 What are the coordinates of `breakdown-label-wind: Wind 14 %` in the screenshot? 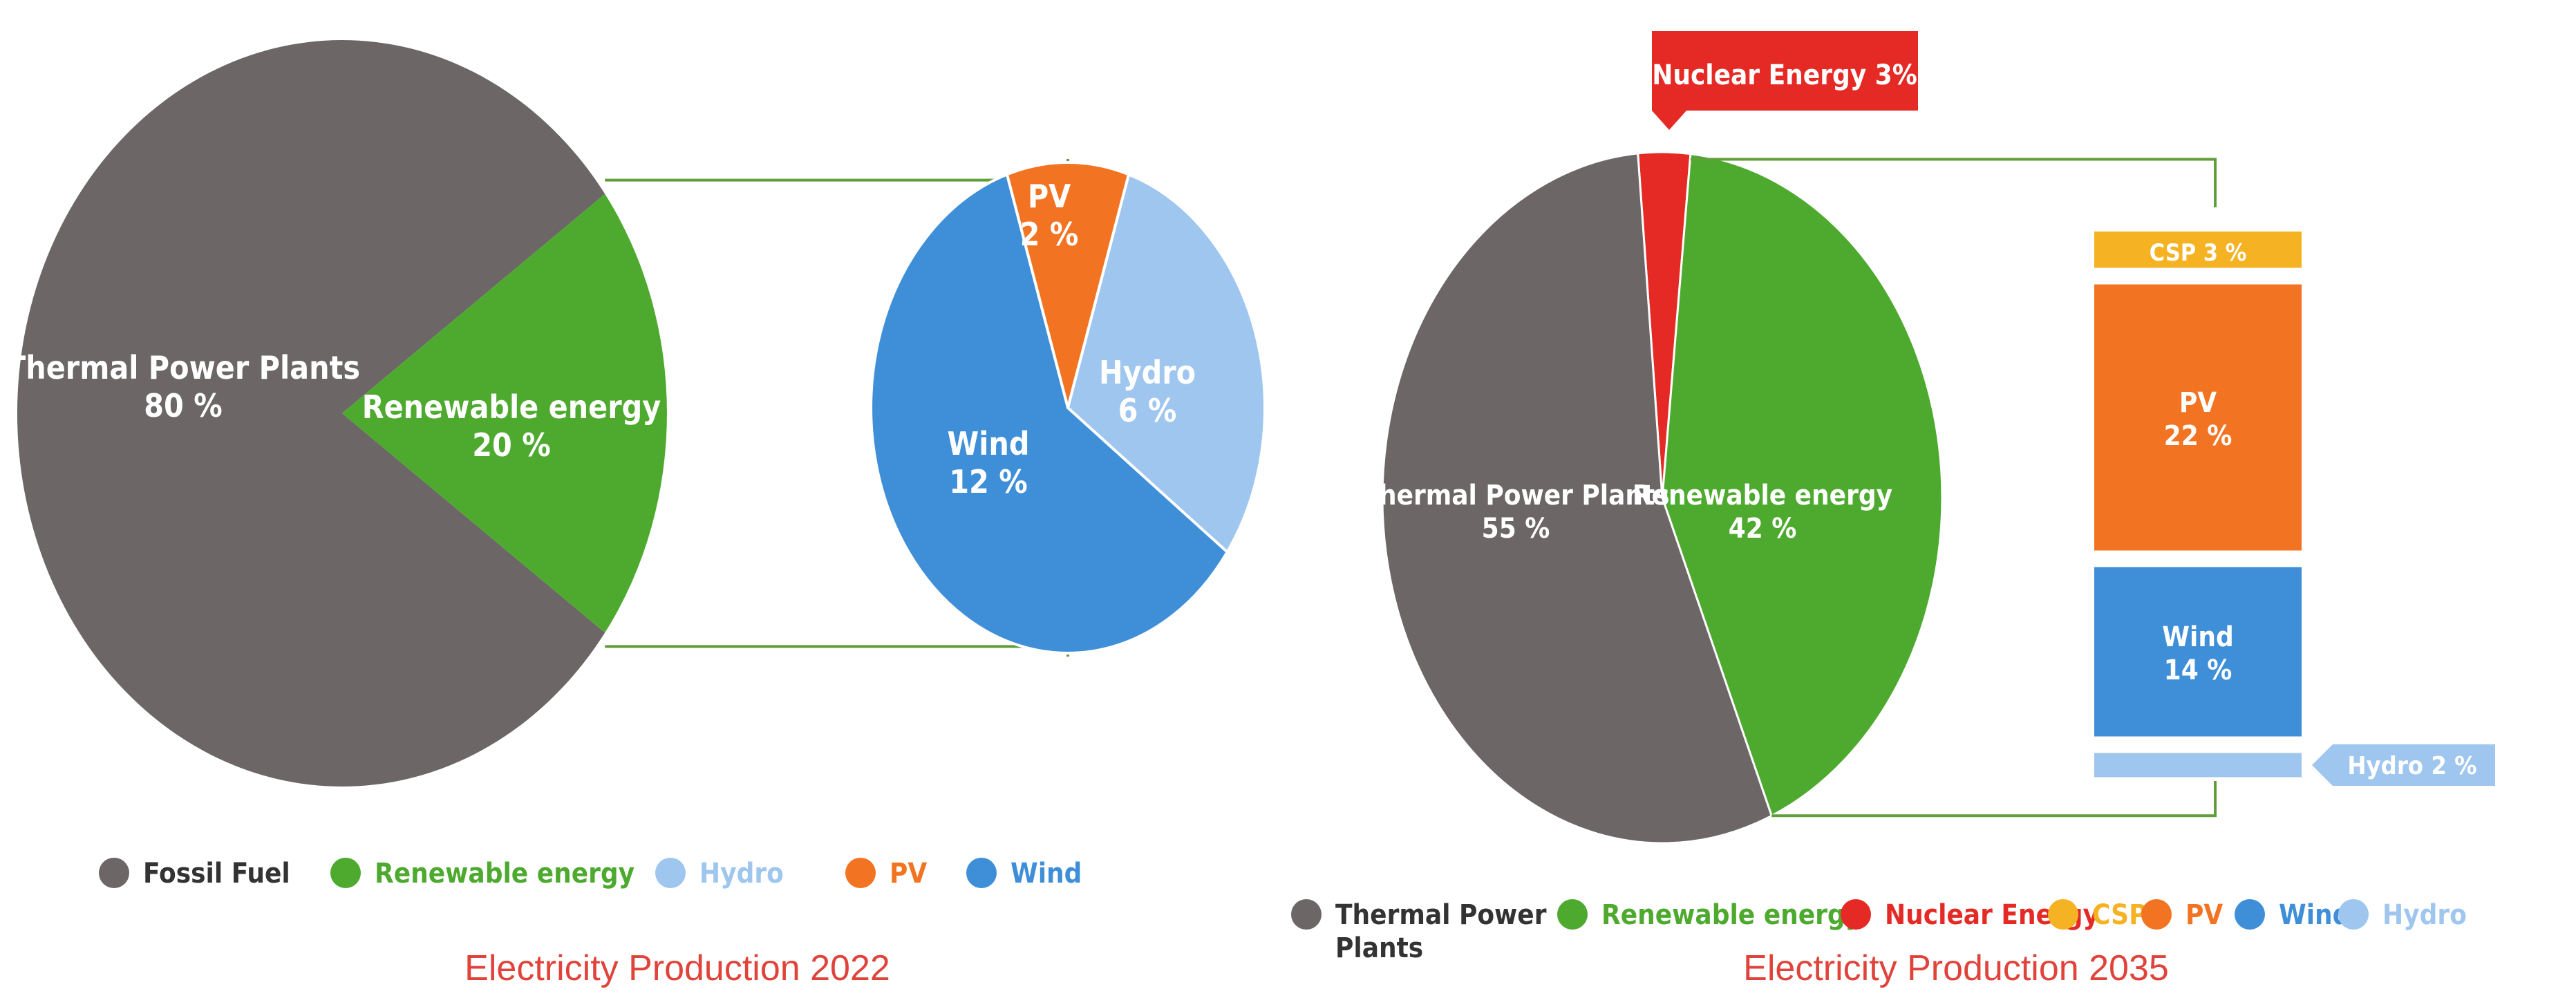 It's located at (2197, 653).